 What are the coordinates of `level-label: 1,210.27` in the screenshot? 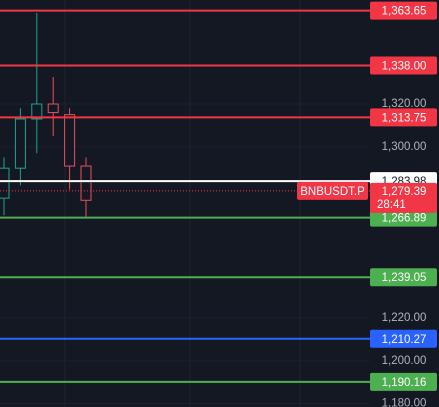 It's located at (404, 340).